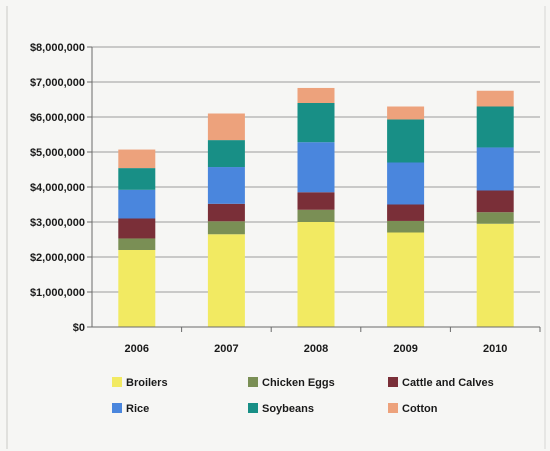 The height and width of the screenshot is (451, 550). I want to click on bar-segment-cattle-and-calves-2007, so click(226, 212).